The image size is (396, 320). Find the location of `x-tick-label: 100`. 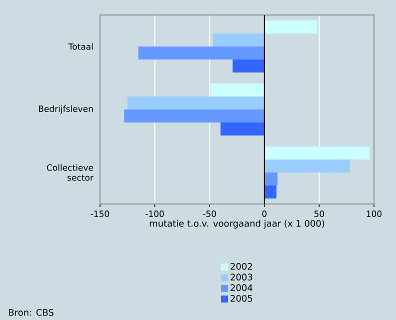

x-tick-label: 100 is located at coordinates (374, 213).